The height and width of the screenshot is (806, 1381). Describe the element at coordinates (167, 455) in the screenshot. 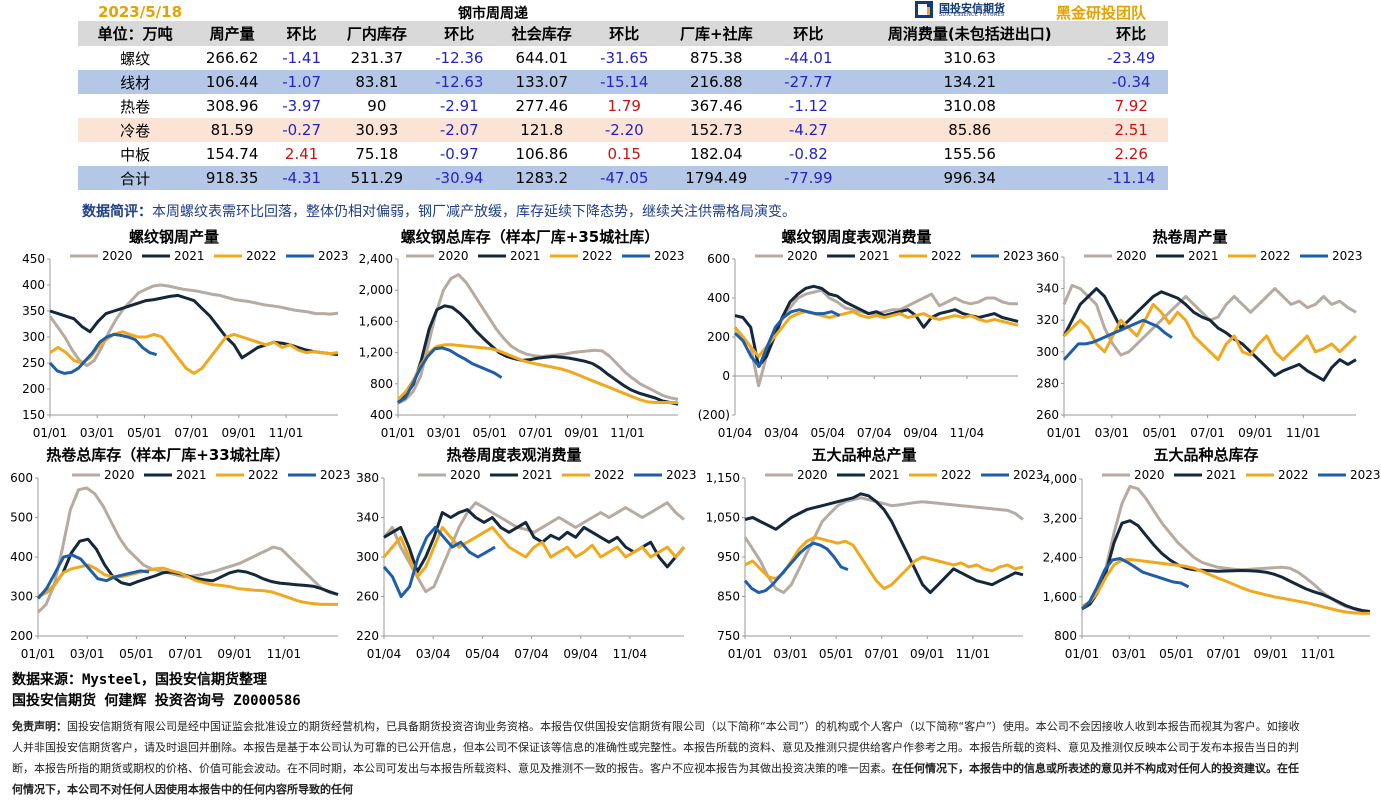

I see `chart-title: 热卷总库存（样本厂库+33城社库）` at that location.